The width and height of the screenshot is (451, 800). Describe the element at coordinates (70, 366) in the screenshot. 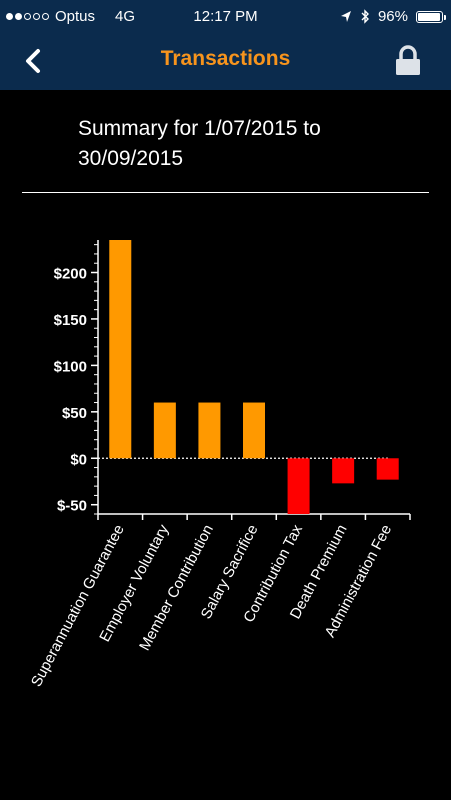

I see `y-tick-label: $100` at that location.